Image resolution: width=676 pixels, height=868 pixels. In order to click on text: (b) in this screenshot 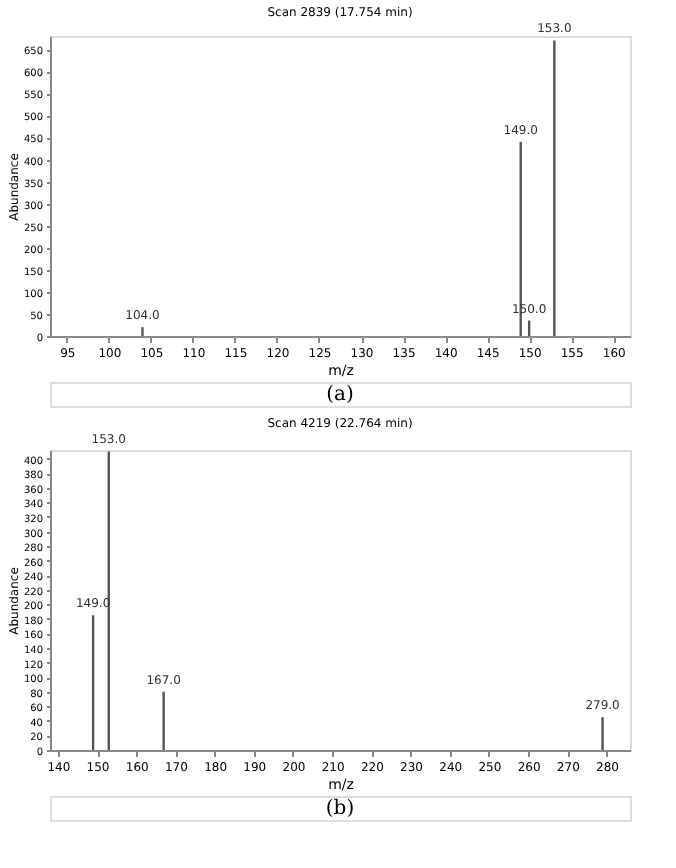, I will do `click(340, 809)`.